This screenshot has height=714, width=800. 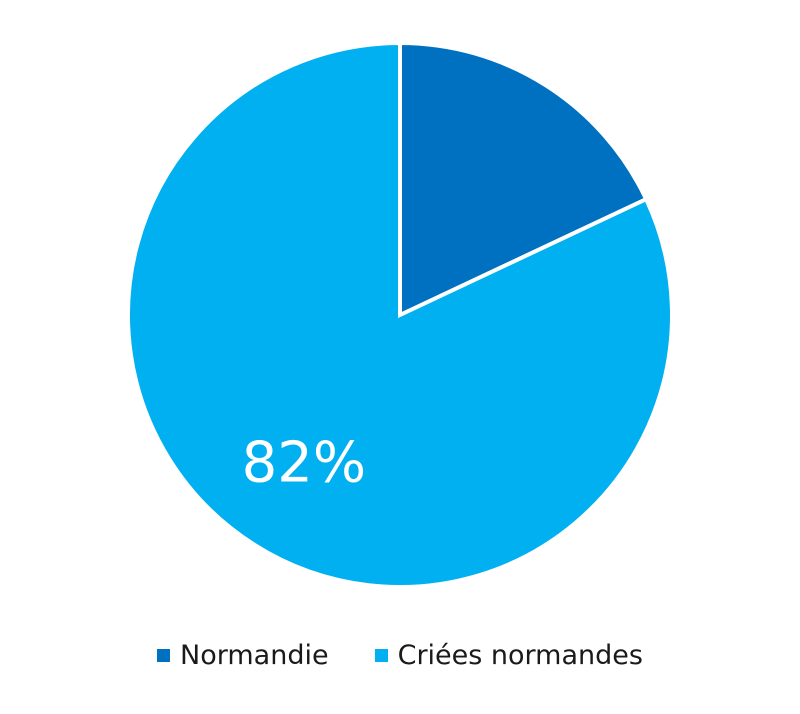 What do you see at coordinates (520, 655) in the screenshot?
I see `legend-label-criees-normandes: Criées normandes` at bounding box center [520, 655].